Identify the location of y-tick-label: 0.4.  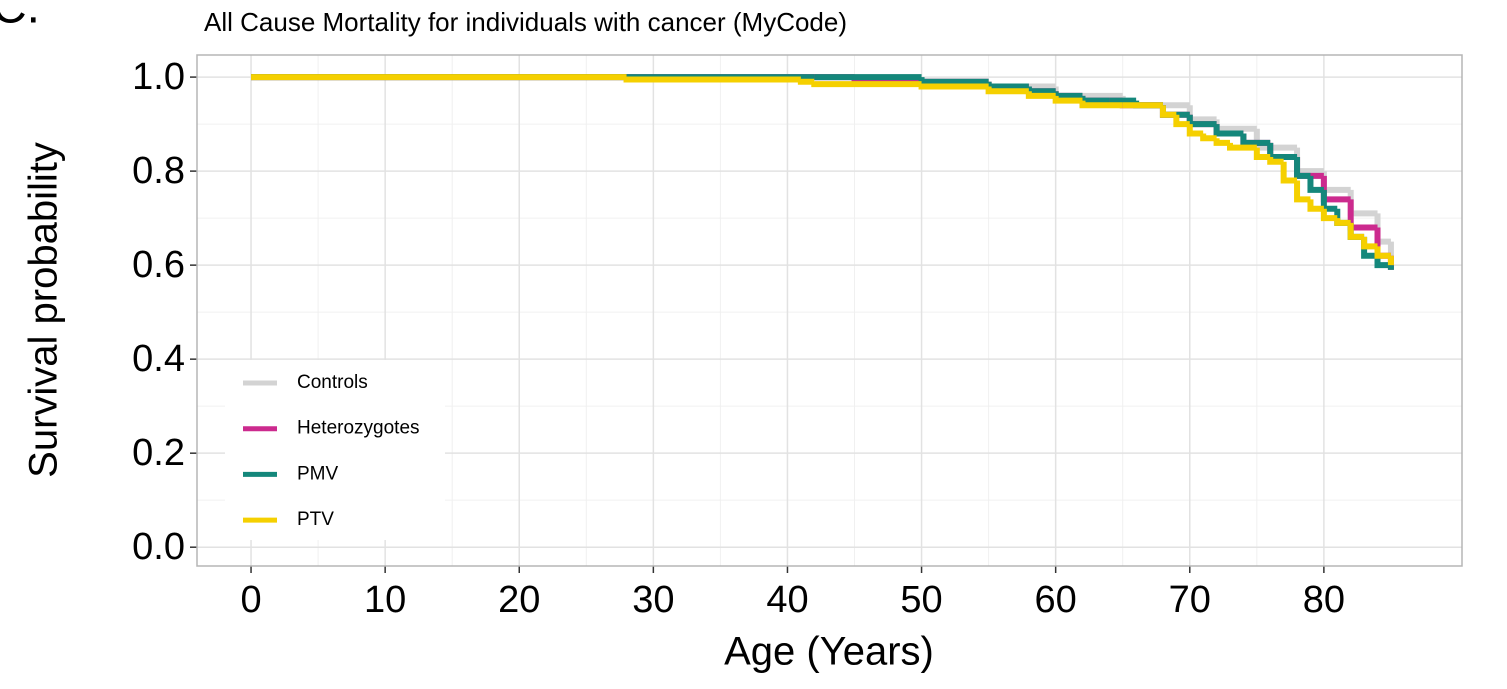
(158, 359).